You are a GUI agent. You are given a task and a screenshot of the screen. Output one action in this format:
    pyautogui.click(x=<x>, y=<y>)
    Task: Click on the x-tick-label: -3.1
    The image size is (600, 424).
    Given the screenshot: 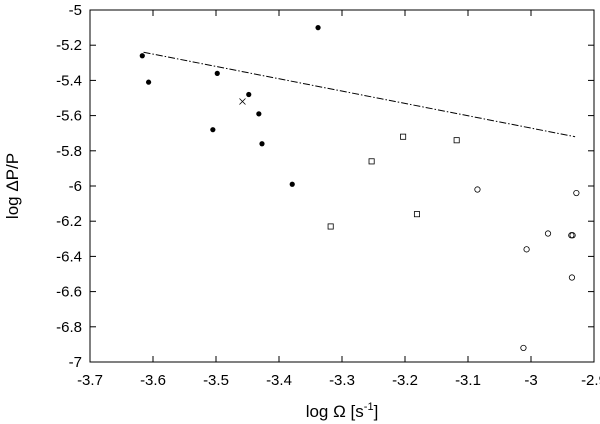 What is the action you would take?
    pyautogui.click(x=468, y=380)
    